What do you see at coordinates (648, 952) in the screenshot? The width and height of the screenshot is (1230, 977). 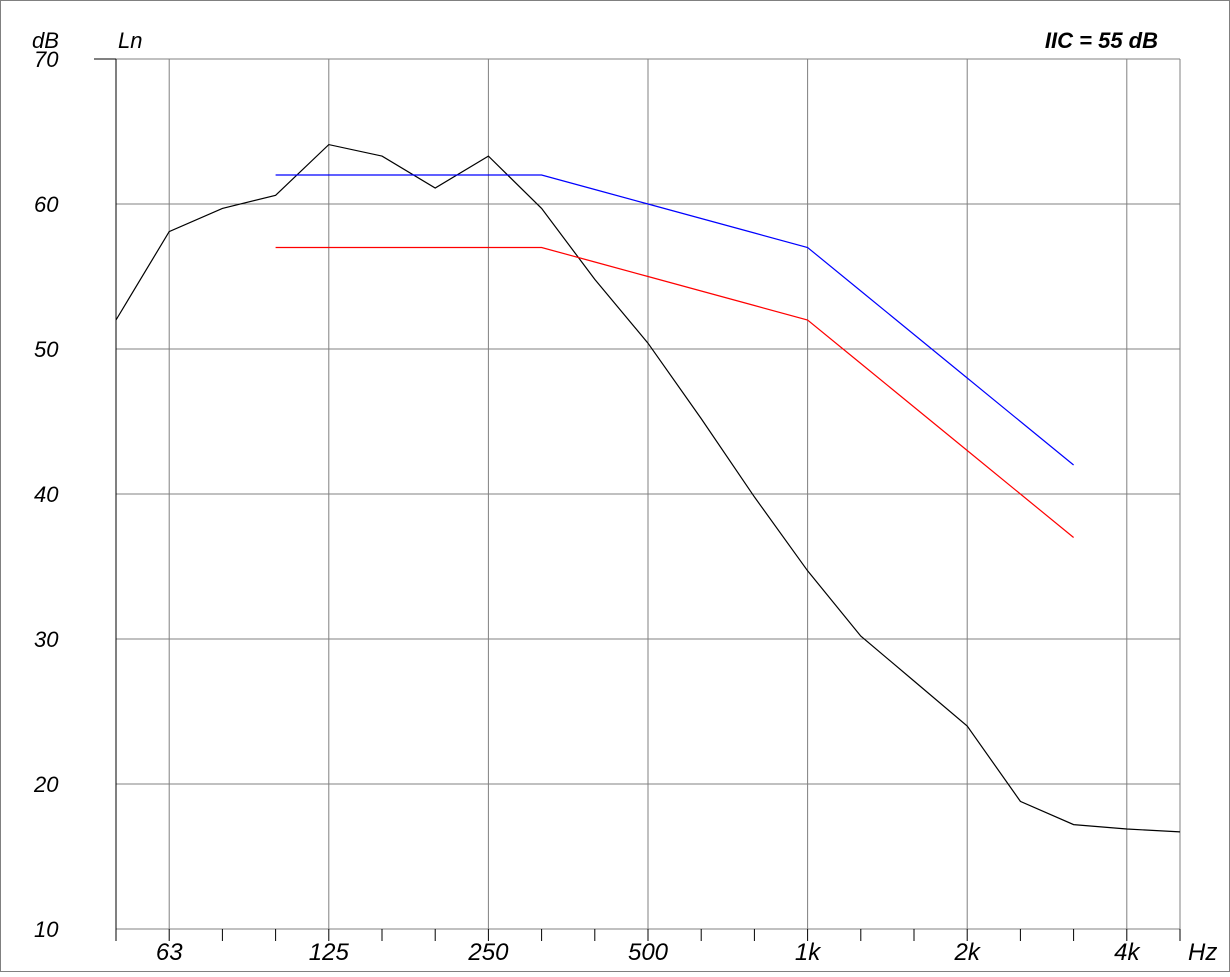 I see `x-tick-label: 500` at bounding box center [648, 952].